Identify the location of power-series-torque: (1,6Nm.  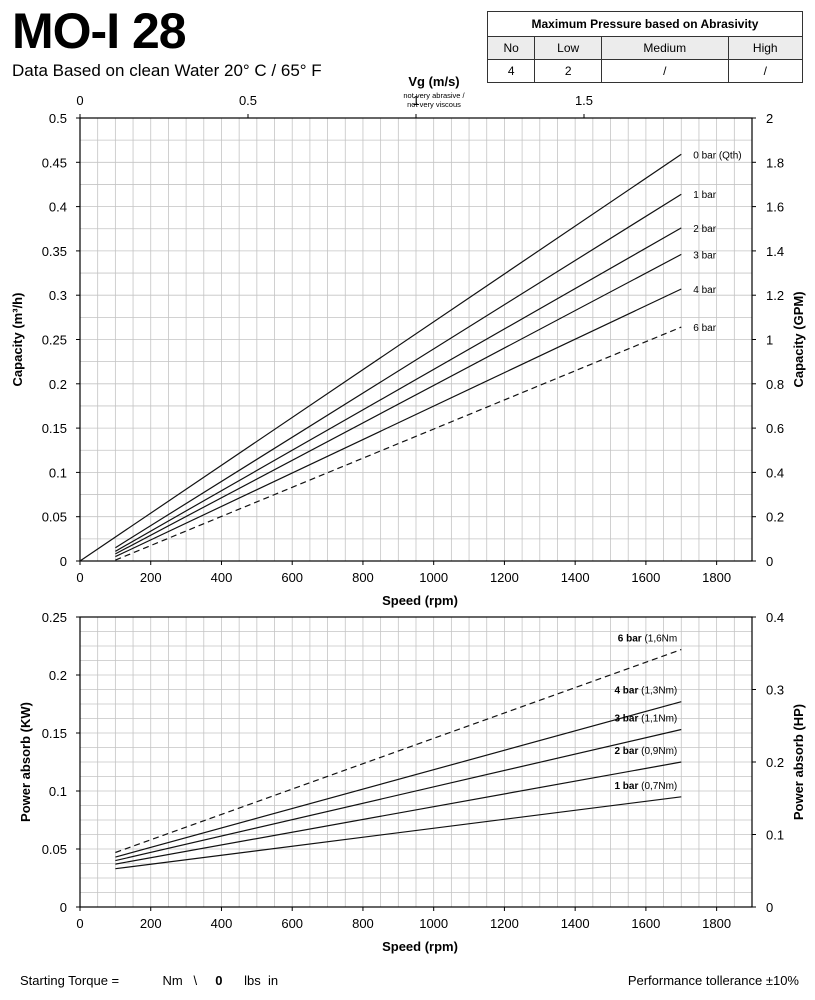
(660, 638).